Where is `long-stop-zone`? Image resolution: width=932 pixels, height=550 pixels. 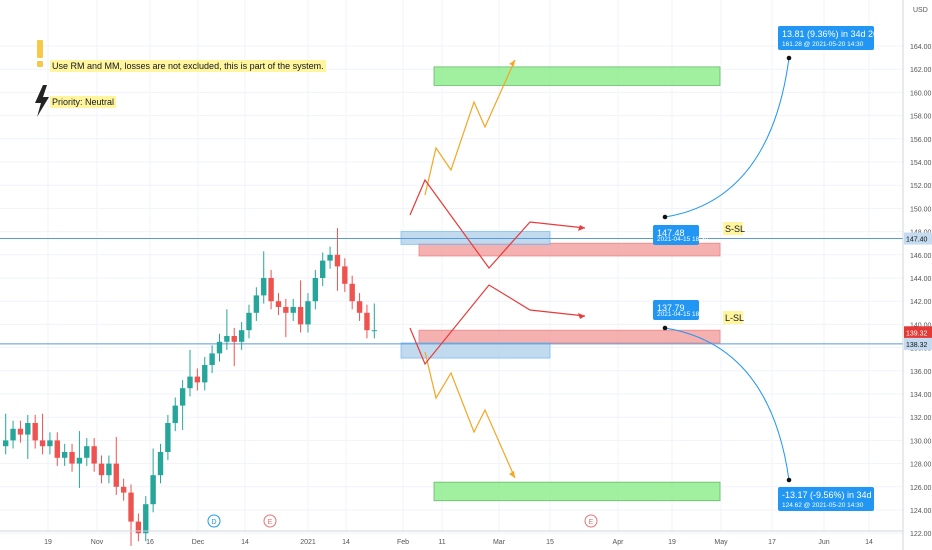 long-stop-zone is located at coordinates (569, 336).